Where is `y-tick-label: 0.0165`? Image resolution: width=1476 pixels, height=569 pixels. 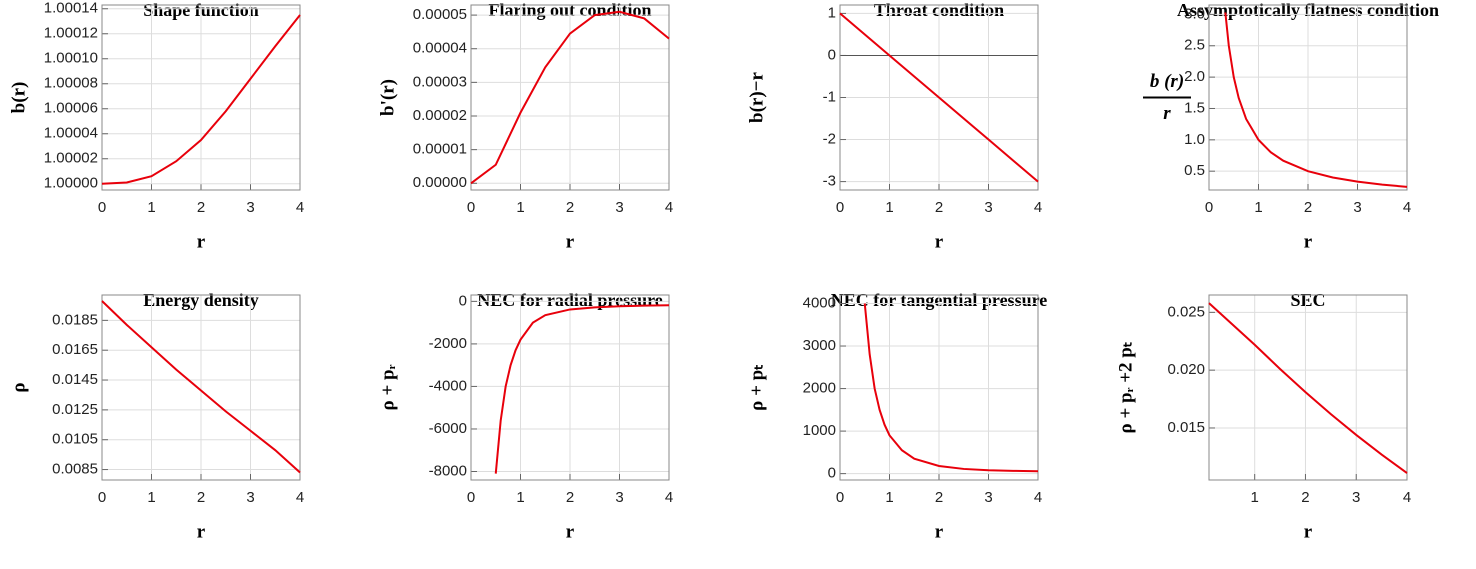 y-tick-label: 0.0165 is located at coordinates (75, 349).